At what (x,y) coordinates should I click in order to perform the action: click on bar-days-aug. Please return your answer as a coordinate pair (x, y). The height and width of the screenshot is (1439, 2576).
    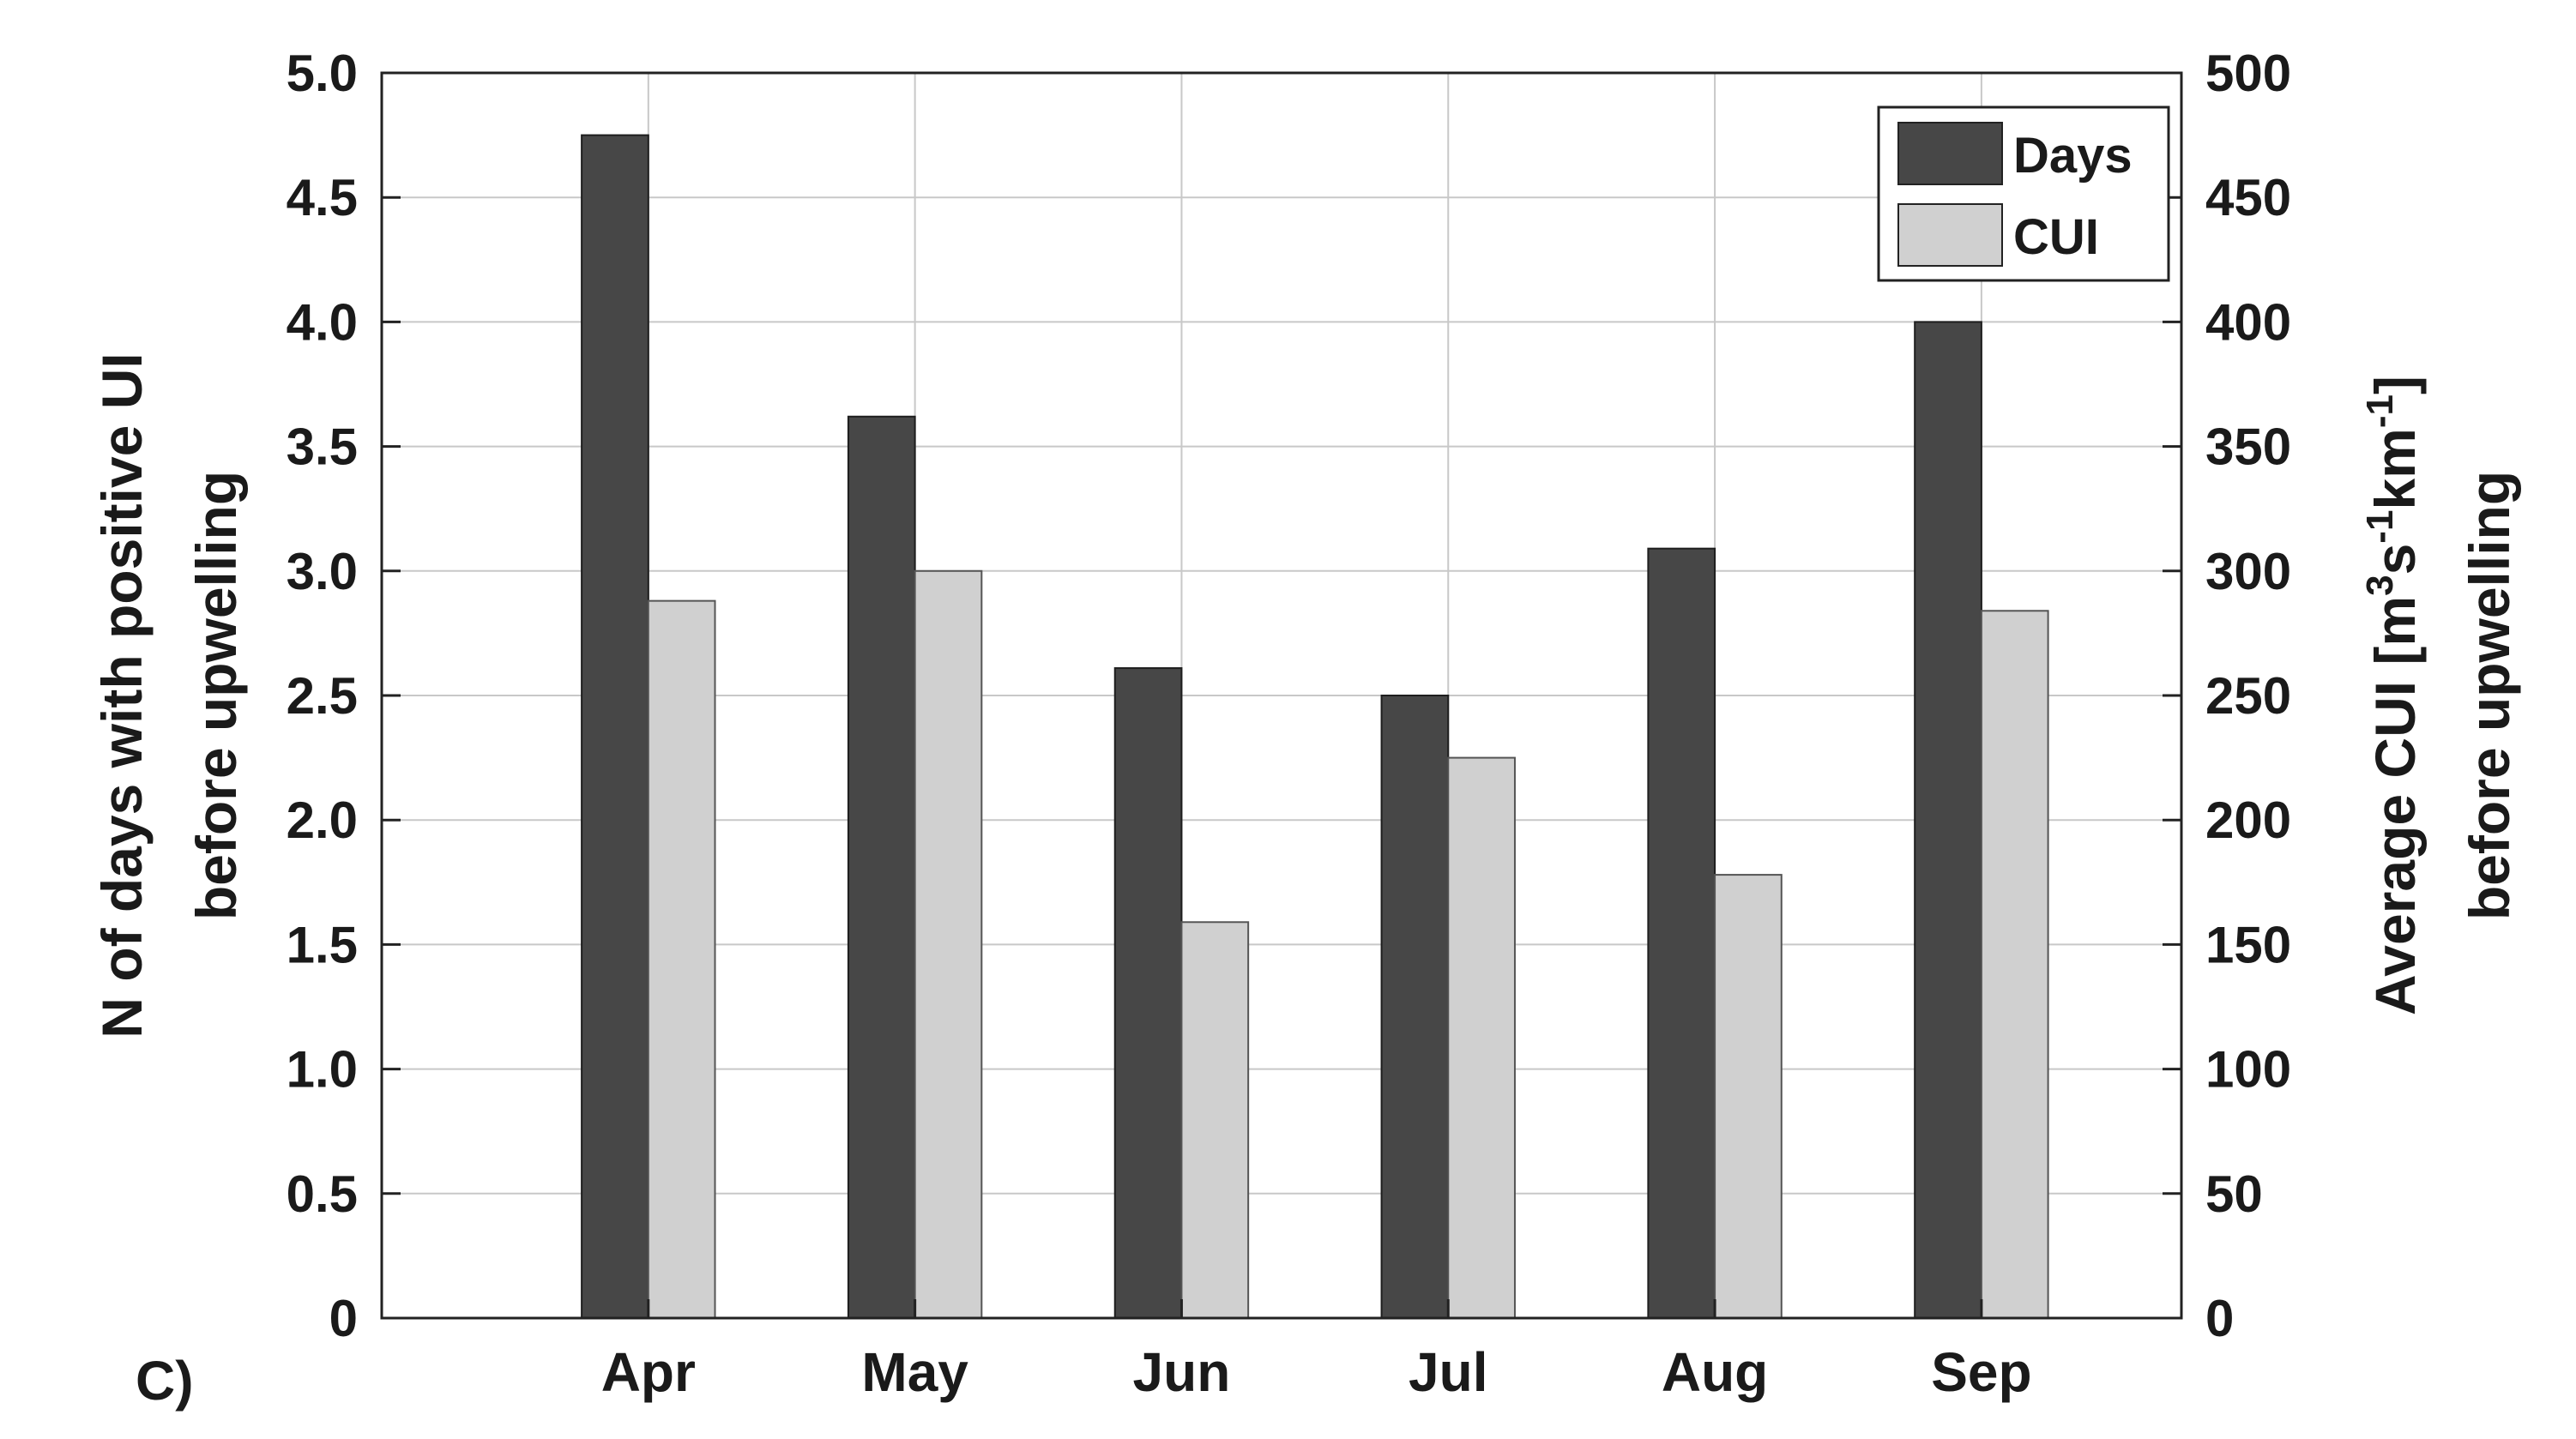
    Looking at the image, I should click on (1681, 933).